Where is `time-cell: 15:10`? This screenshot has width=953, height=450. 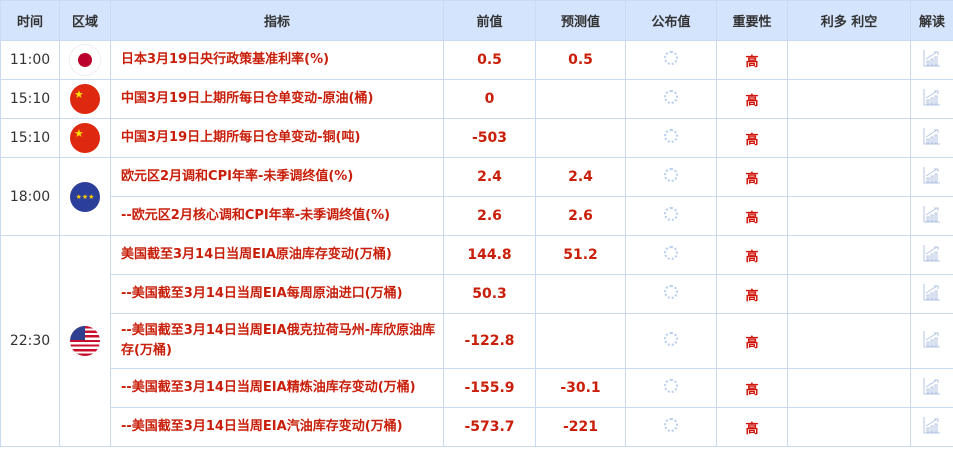
time-cell: 15:10 is located at coordinates (30, 99).